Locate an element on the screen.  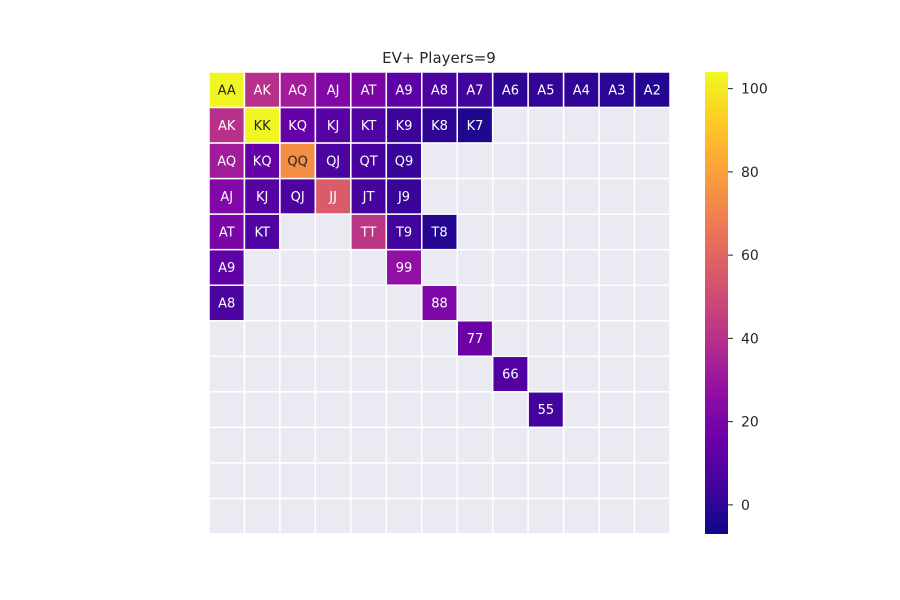
heatmap-cell-label: A4 is located at coordinates (581, 90).